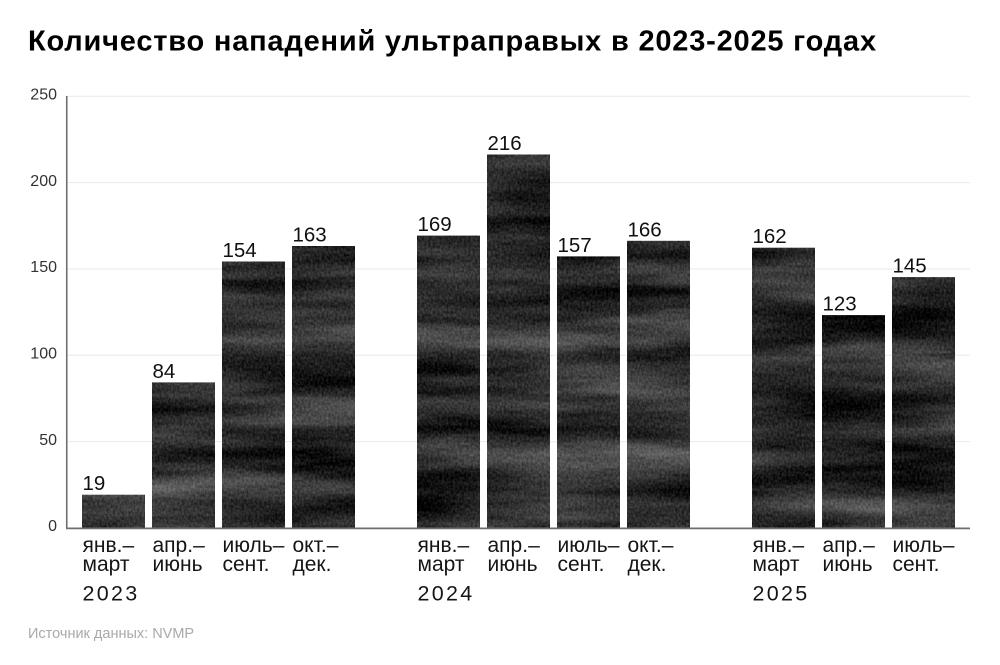 The image size is (1000, 665). What do you see at coordinates (52, 526) in the screenshot?
I see `svg-text: 0` at bounding box center [52, 526].